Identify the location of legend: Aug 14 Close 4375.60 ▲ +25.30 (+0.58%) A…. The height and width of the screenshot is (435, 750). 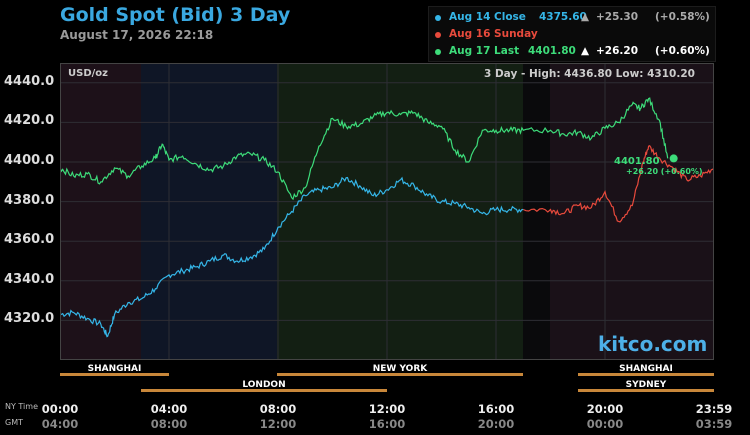
(572, 34).